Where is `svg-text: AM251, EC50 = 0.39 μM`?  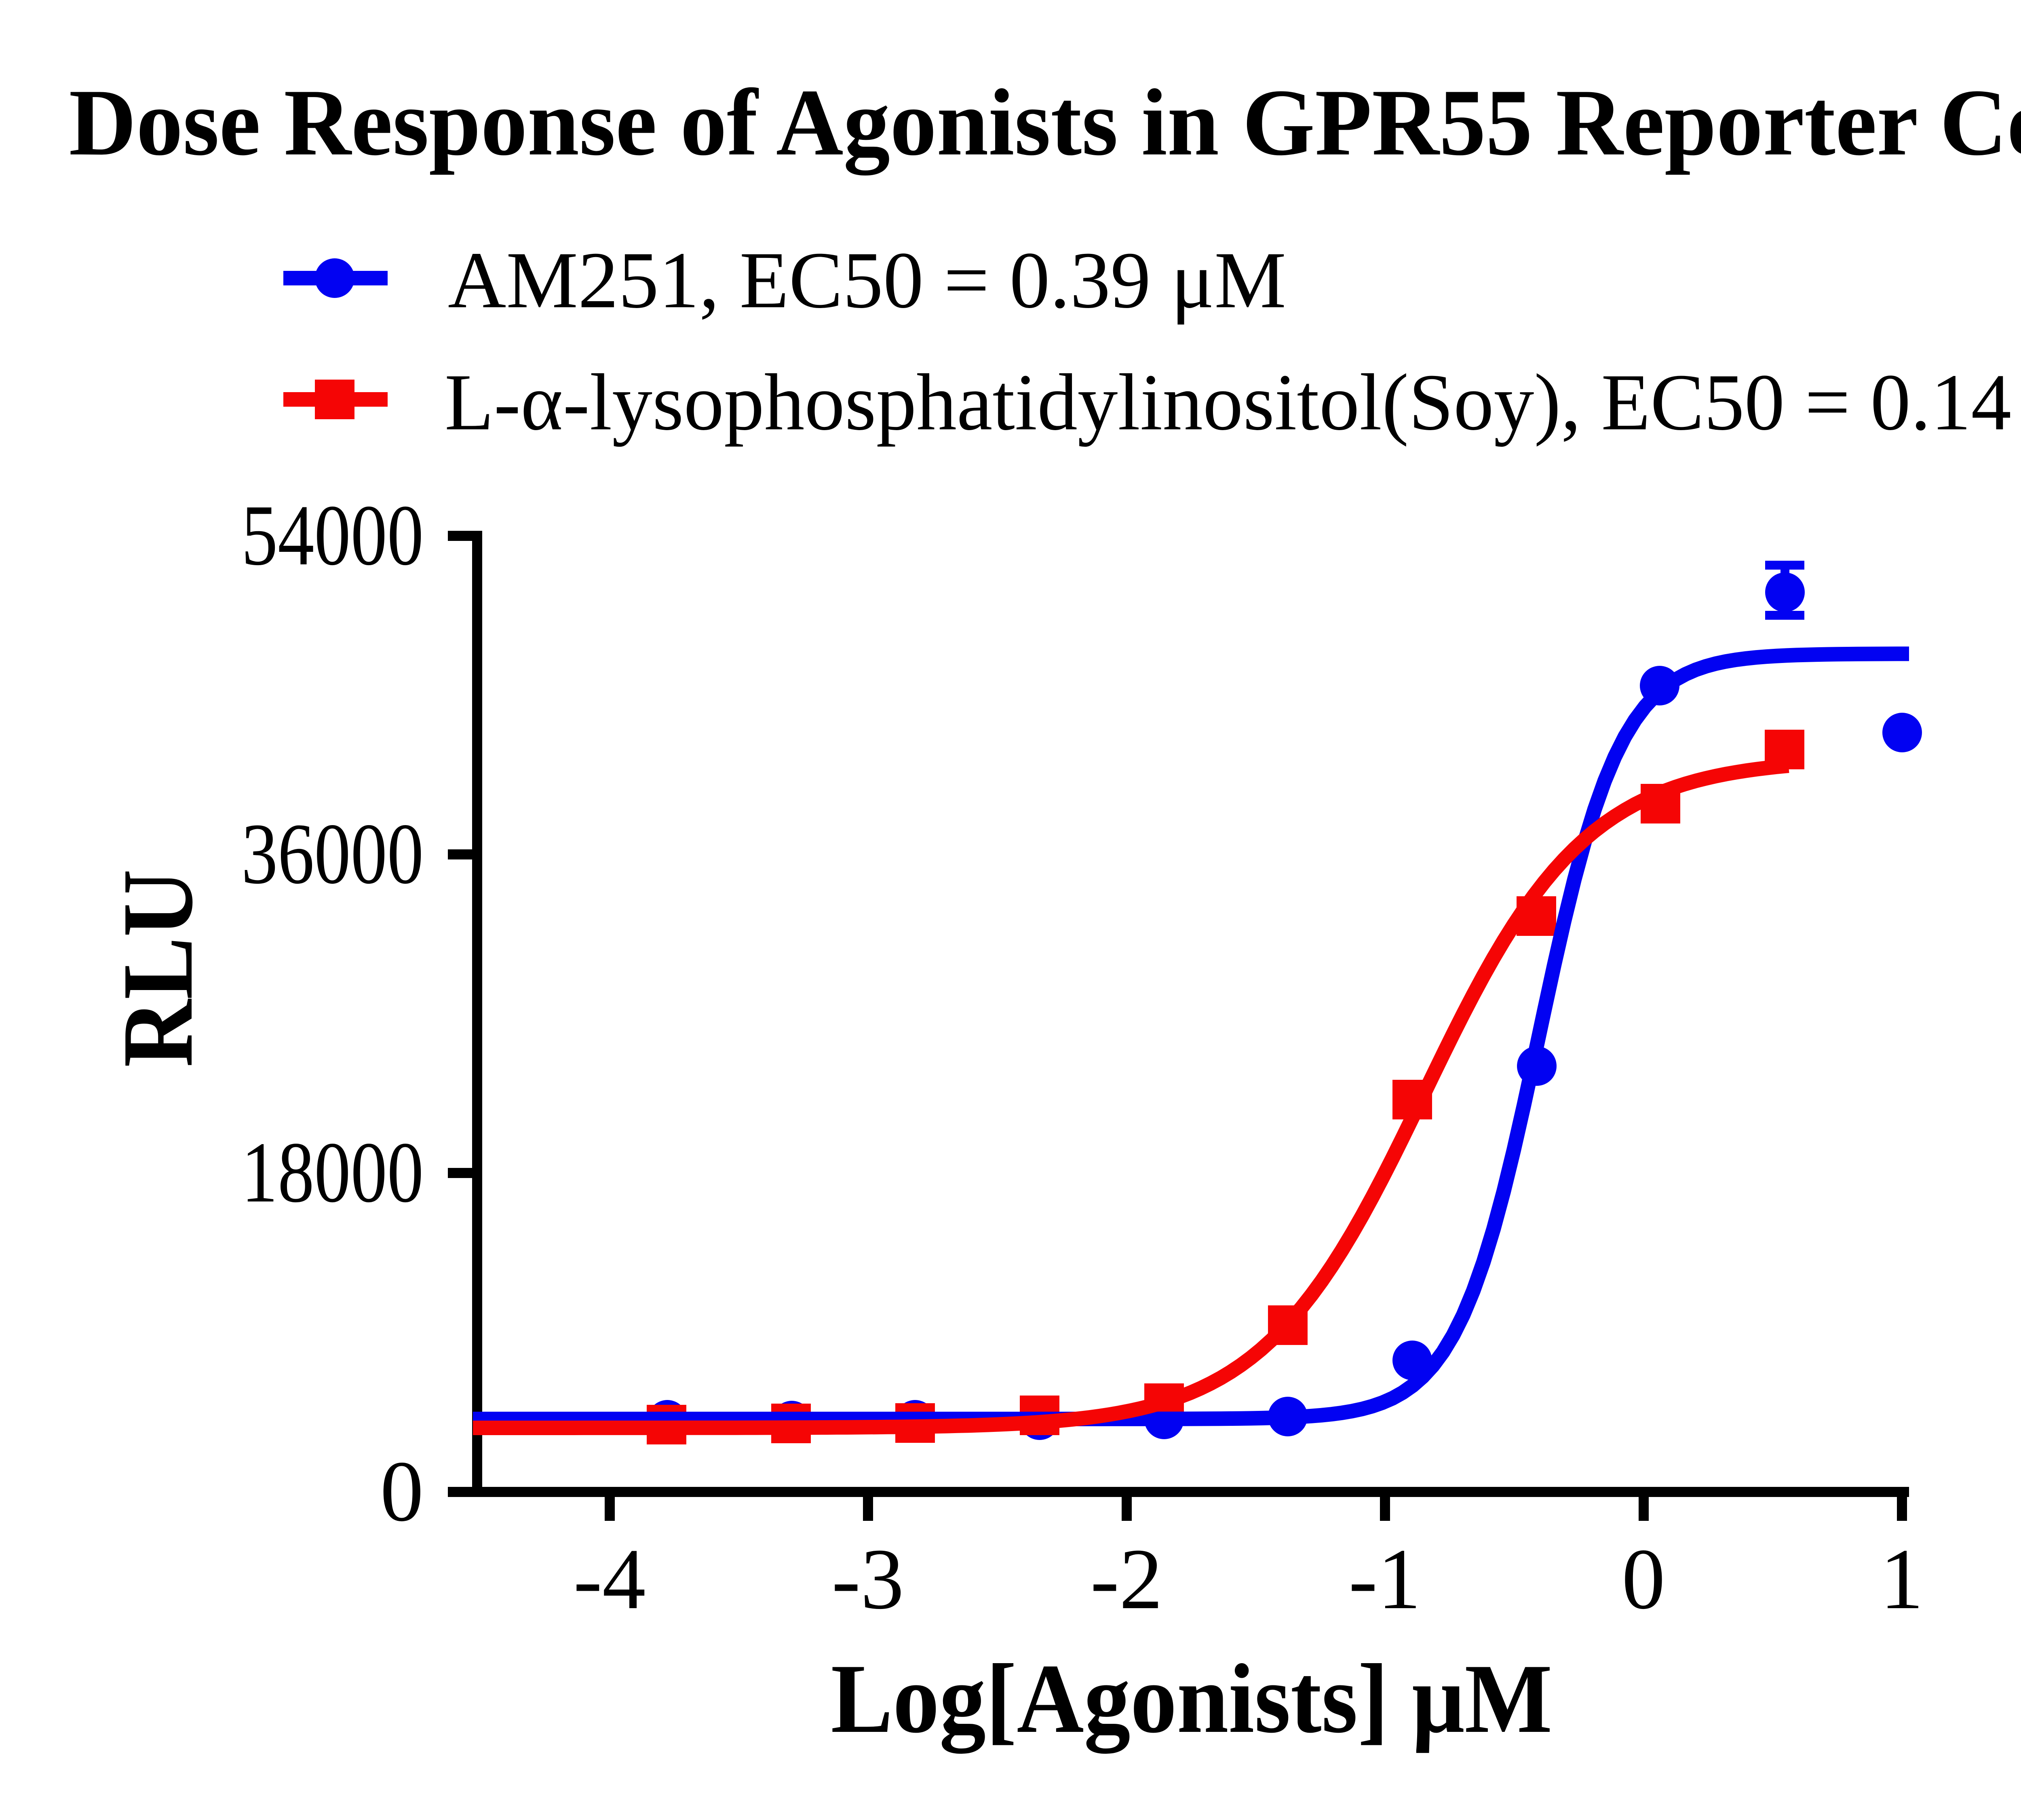 svg-text: AM251, EC50 = 0.39 μM is located at coordinates (867, 280).